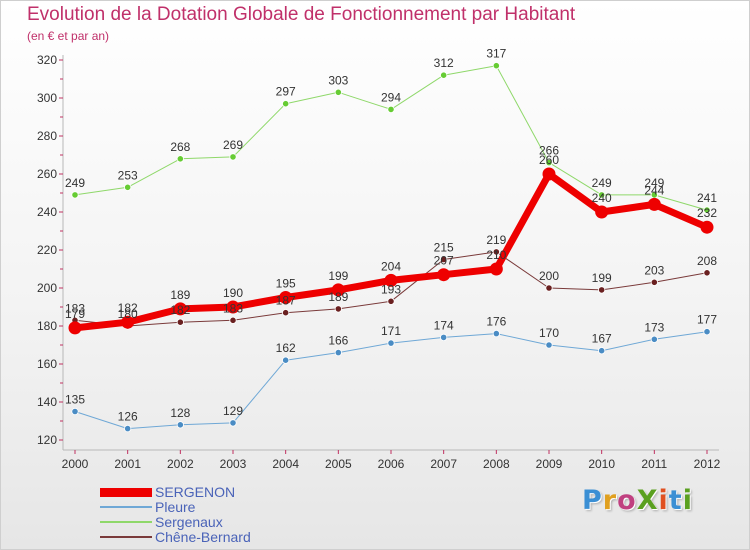 This screenshot has width=750, height=550. Describe the element at coordinates (47, 250) in the screenshot. I see `y-tick-label: 220` at that location.